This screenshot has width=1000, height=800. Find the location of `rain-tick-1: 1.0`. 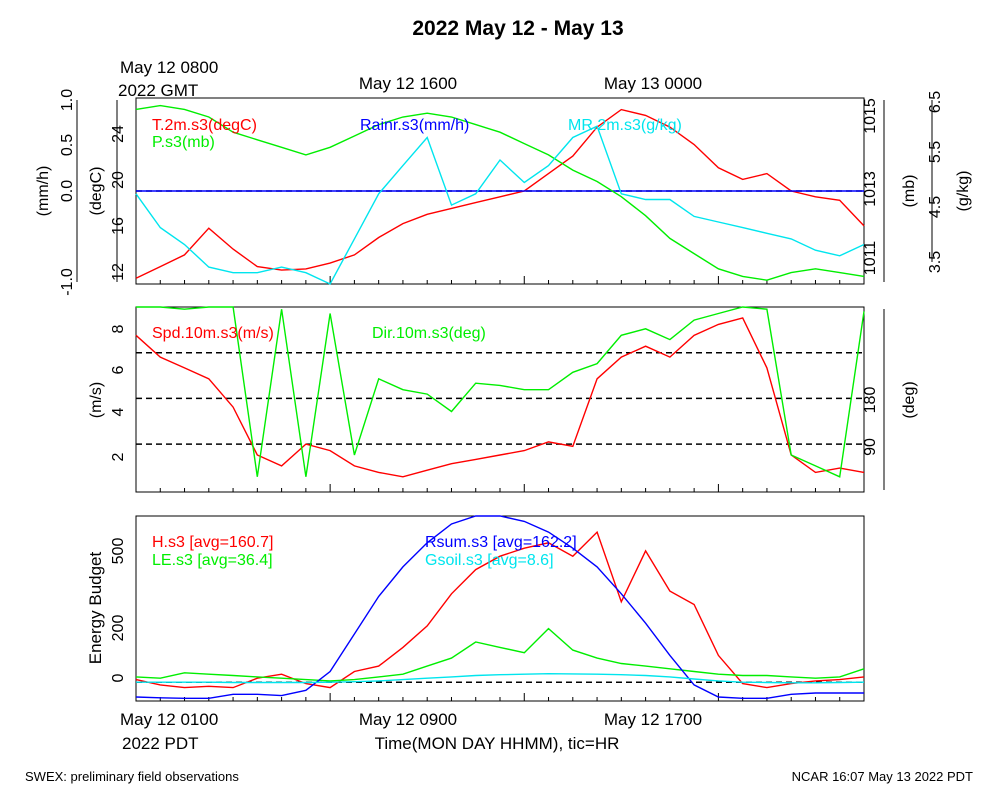

rain-tick-1: 1.0 is located at coordinates (67, 100).